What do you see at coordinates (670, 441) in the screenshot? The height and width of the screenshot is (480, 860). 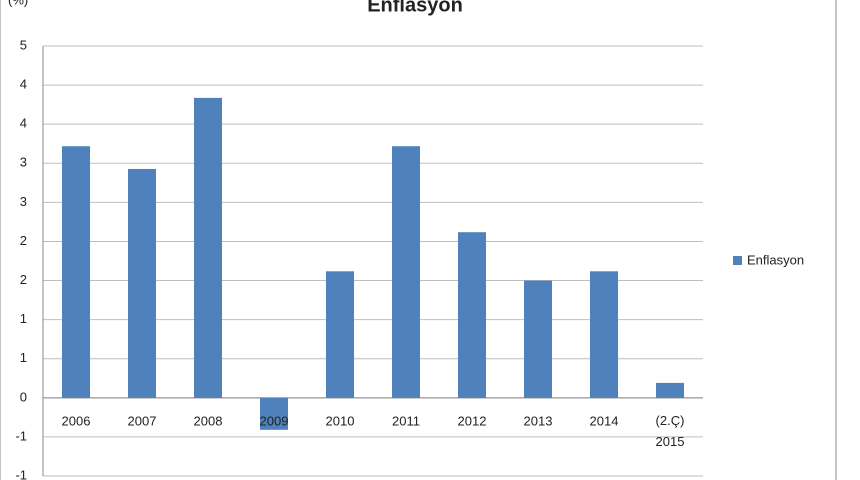 I see `x-tick-label-line: 2015` at bounding box center [670, 441].